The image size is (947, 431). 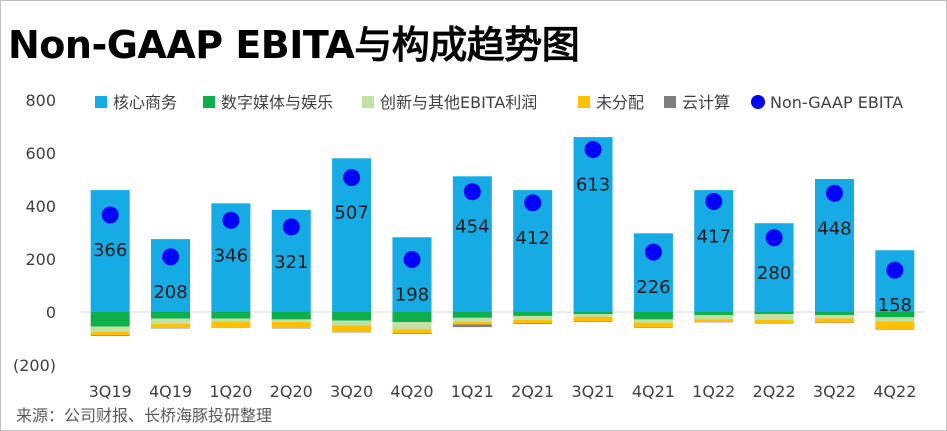 I want to click on x-tick-label: 1Q21, so click(x=472, y=391).